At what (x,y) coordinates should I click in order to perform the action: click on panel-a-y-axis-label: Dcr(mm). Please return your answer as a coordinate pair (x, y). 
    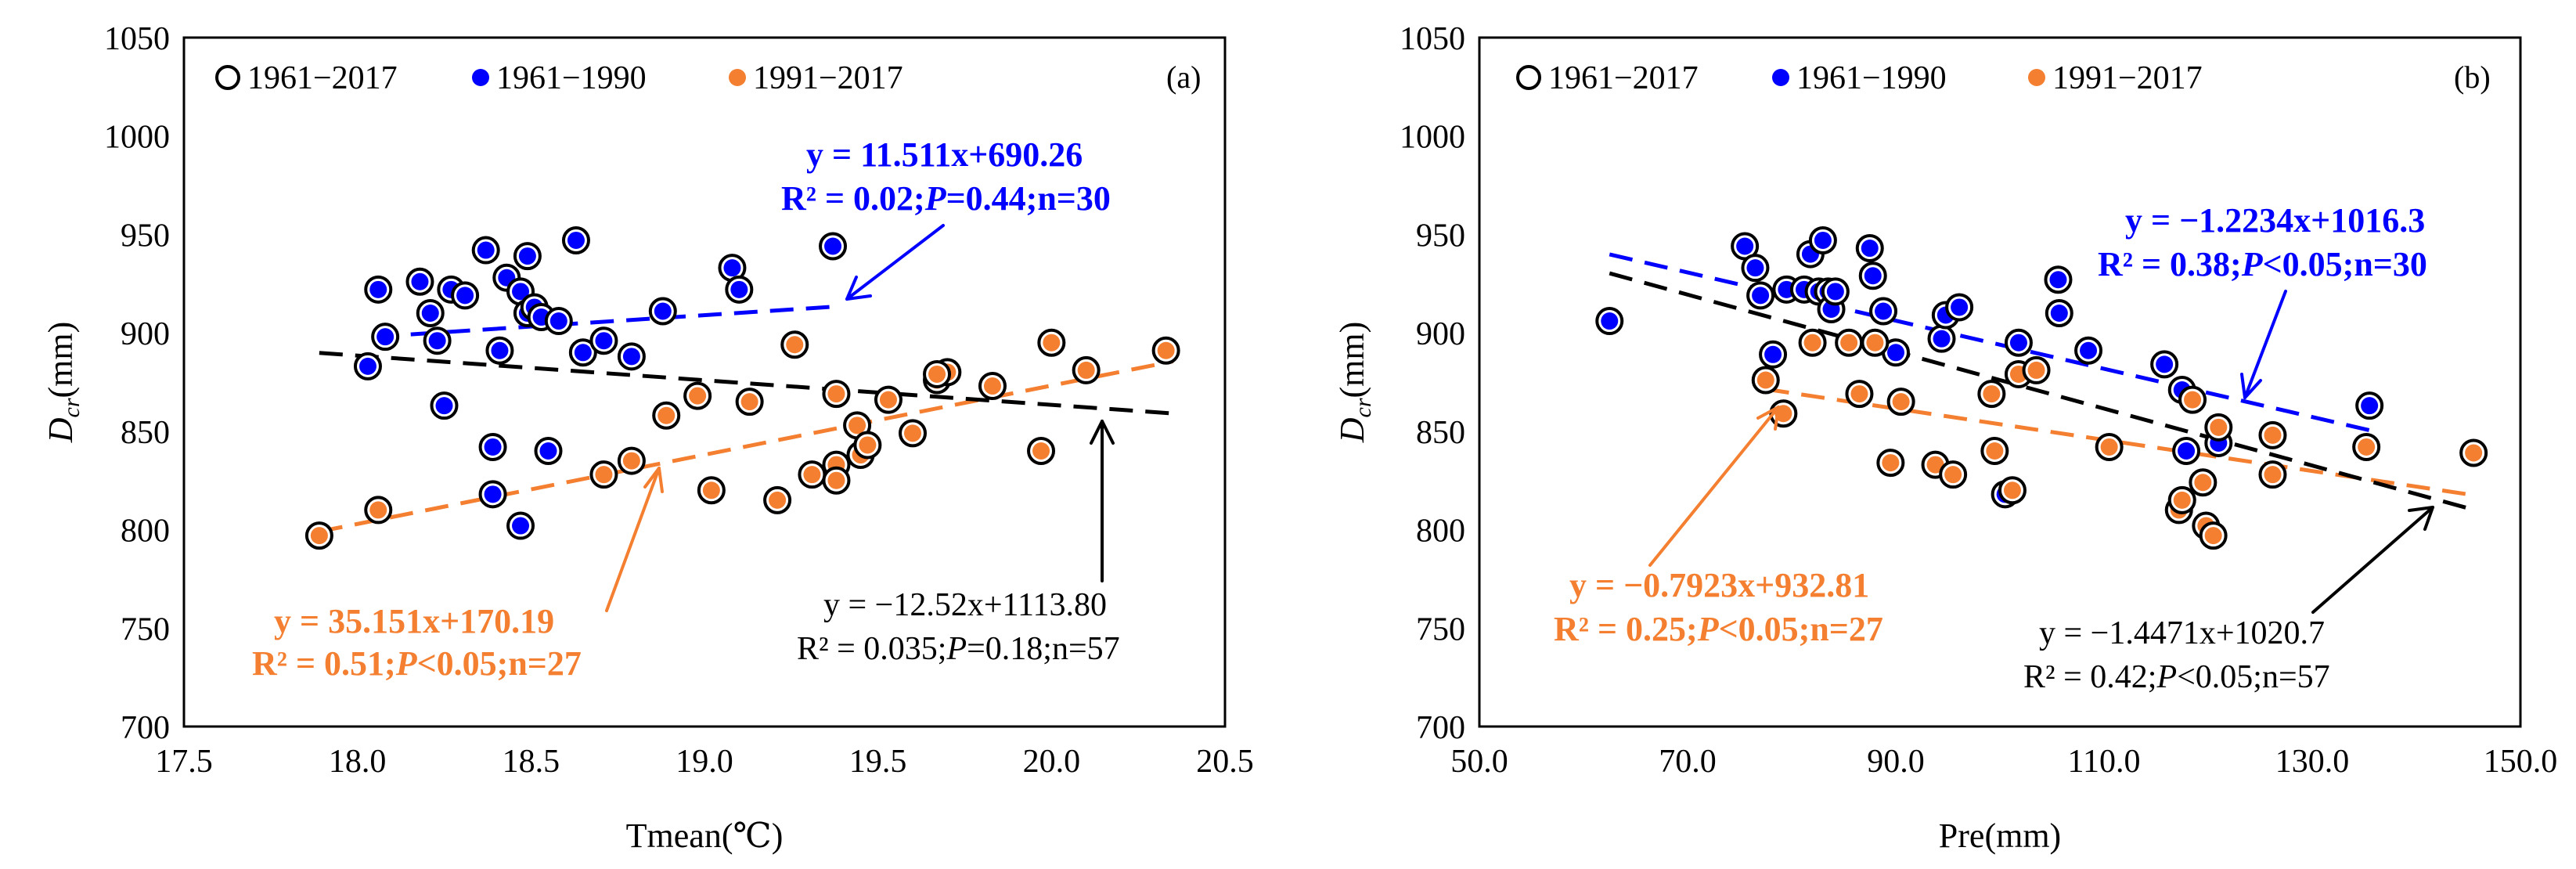
    Looking at the image, I should click on (63, 383).